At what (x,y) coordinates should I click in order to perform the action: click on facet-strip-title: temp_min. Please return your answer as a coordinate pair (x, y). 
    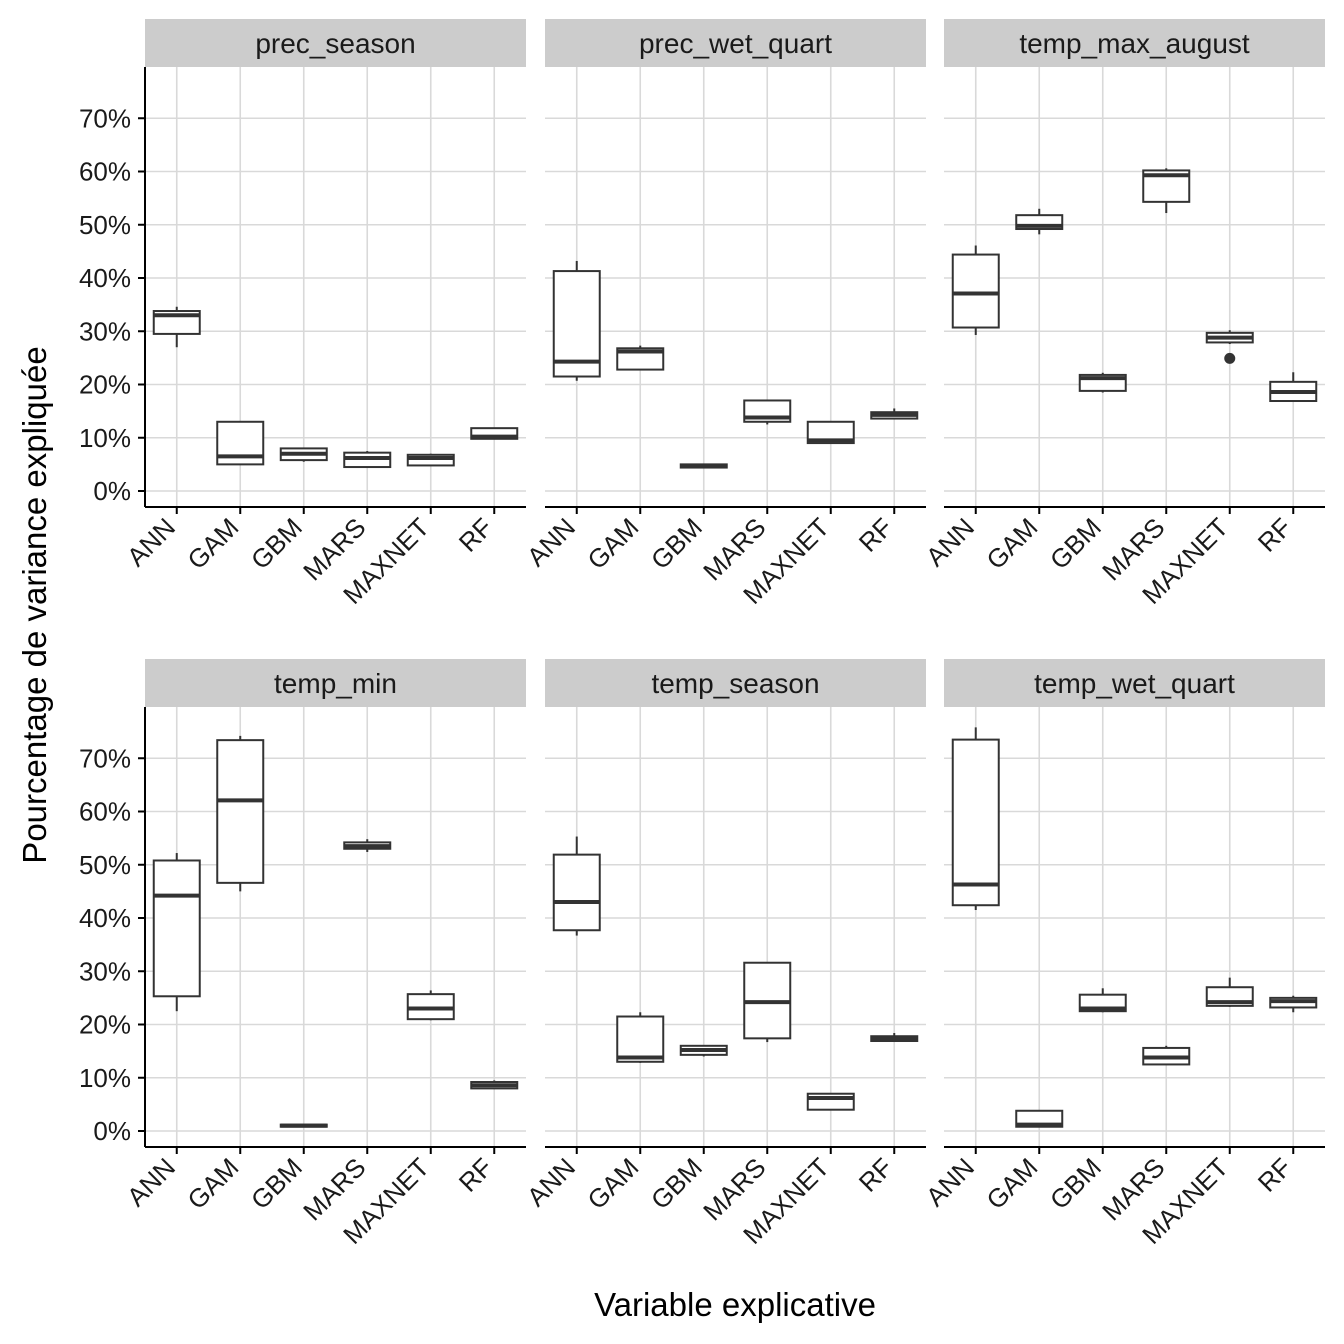
    Looking at the image, I should click on (335, 683).